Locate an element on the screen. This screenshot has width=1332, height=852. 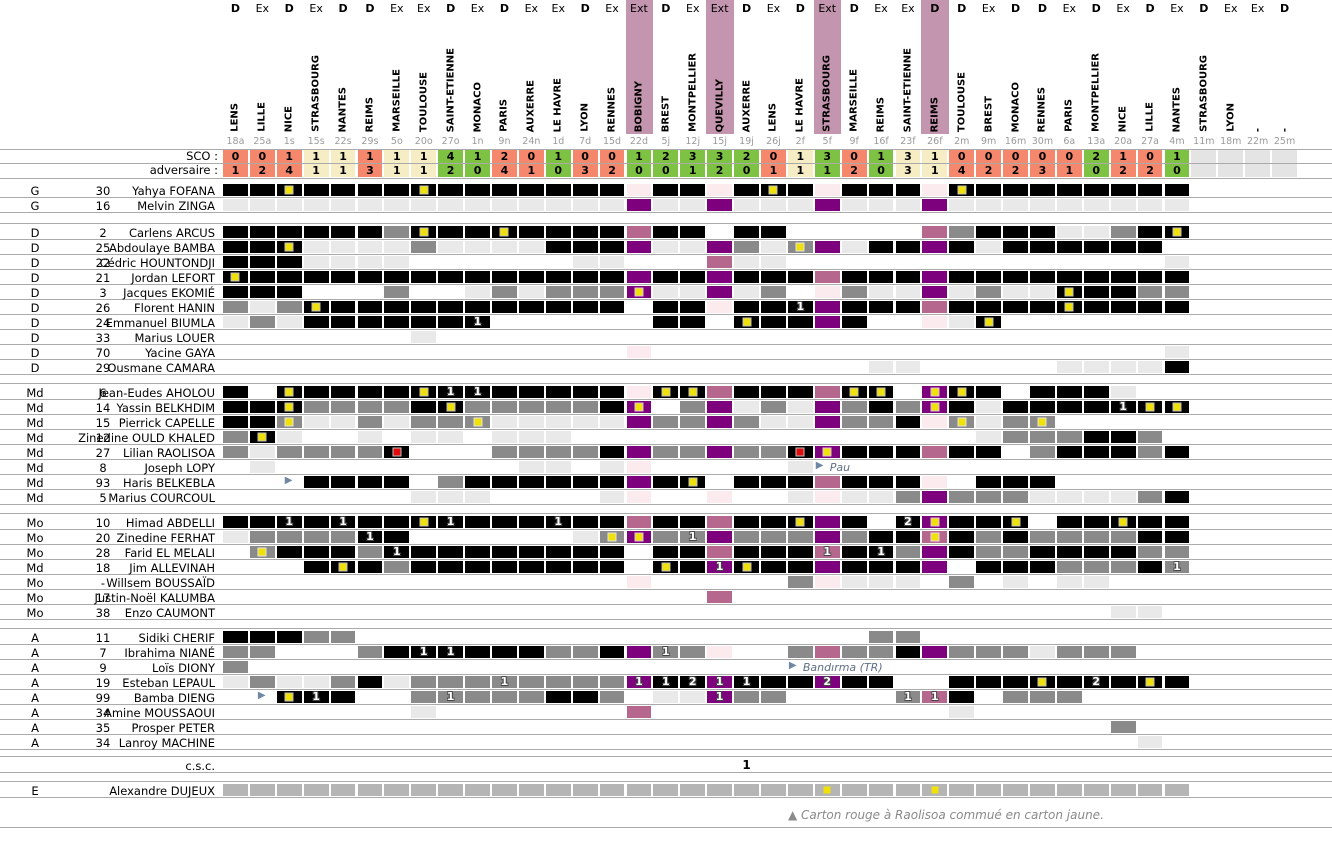
player-name: Jacques EKOMIÉ is located at coordinates (169, 293).